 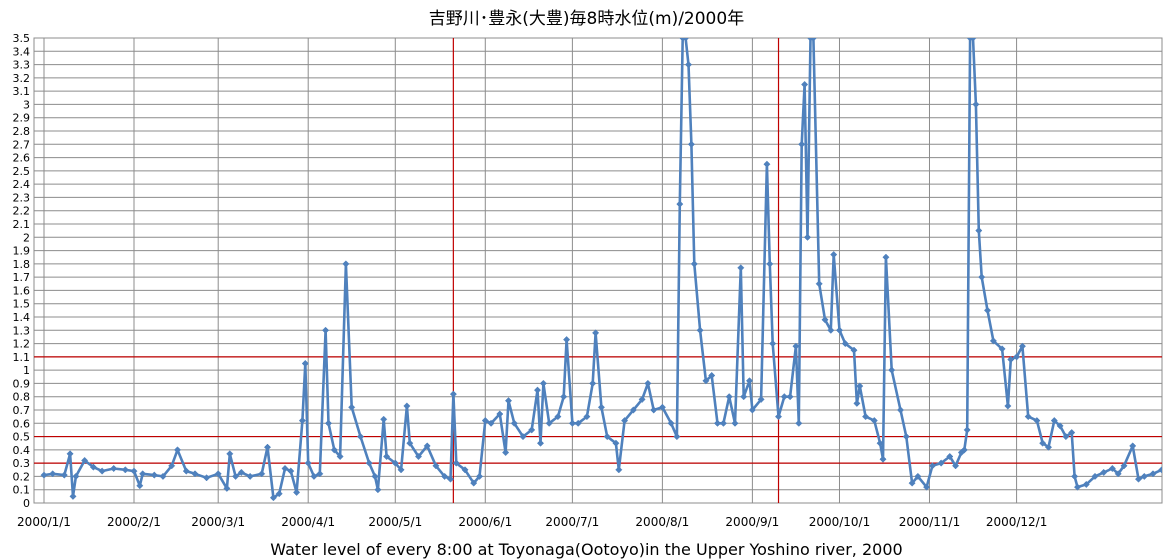 What do you see at coordinates (22, 317) in the screenshot?
I see `y-tick-label: 1.4` at bounding box center [22, 317].